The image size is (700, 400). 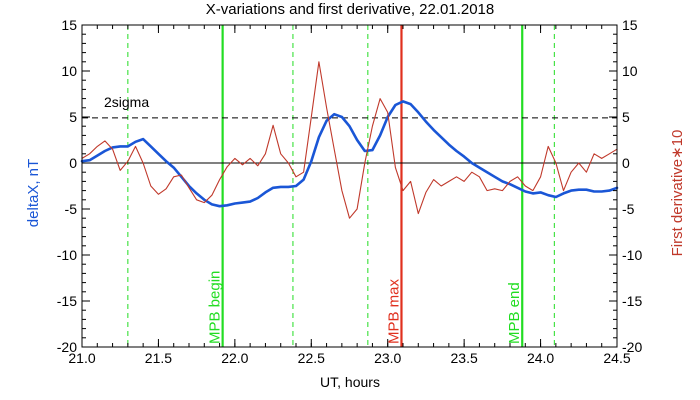 I want to click on y-tick-label-right-5: 5, so click(x=626, y=117).